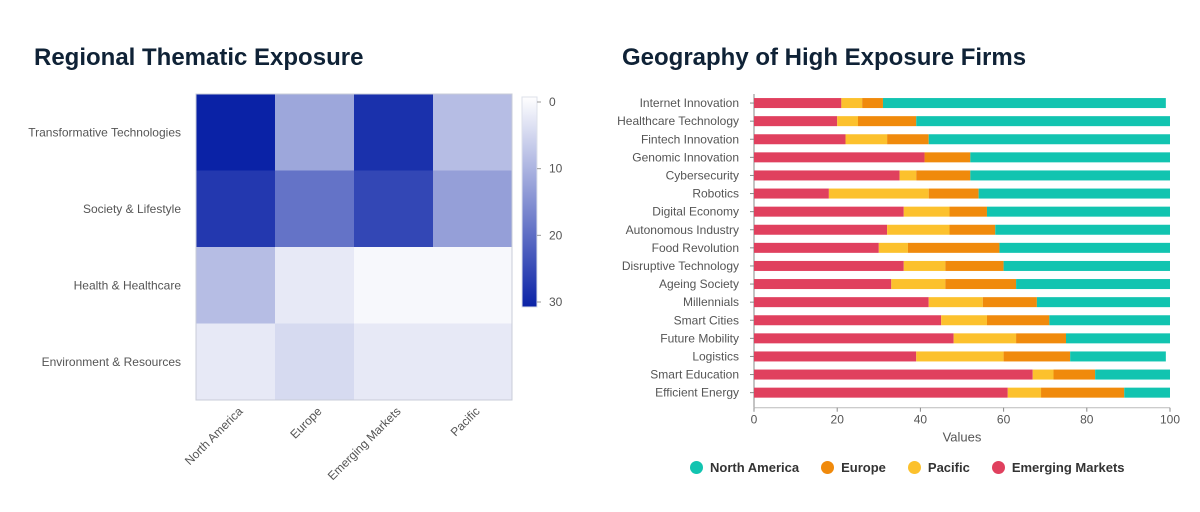  What do you see at coordinates (853, 467) in the screenshot?
I see `legend-item: Europe` at bounding box center [853, 467].